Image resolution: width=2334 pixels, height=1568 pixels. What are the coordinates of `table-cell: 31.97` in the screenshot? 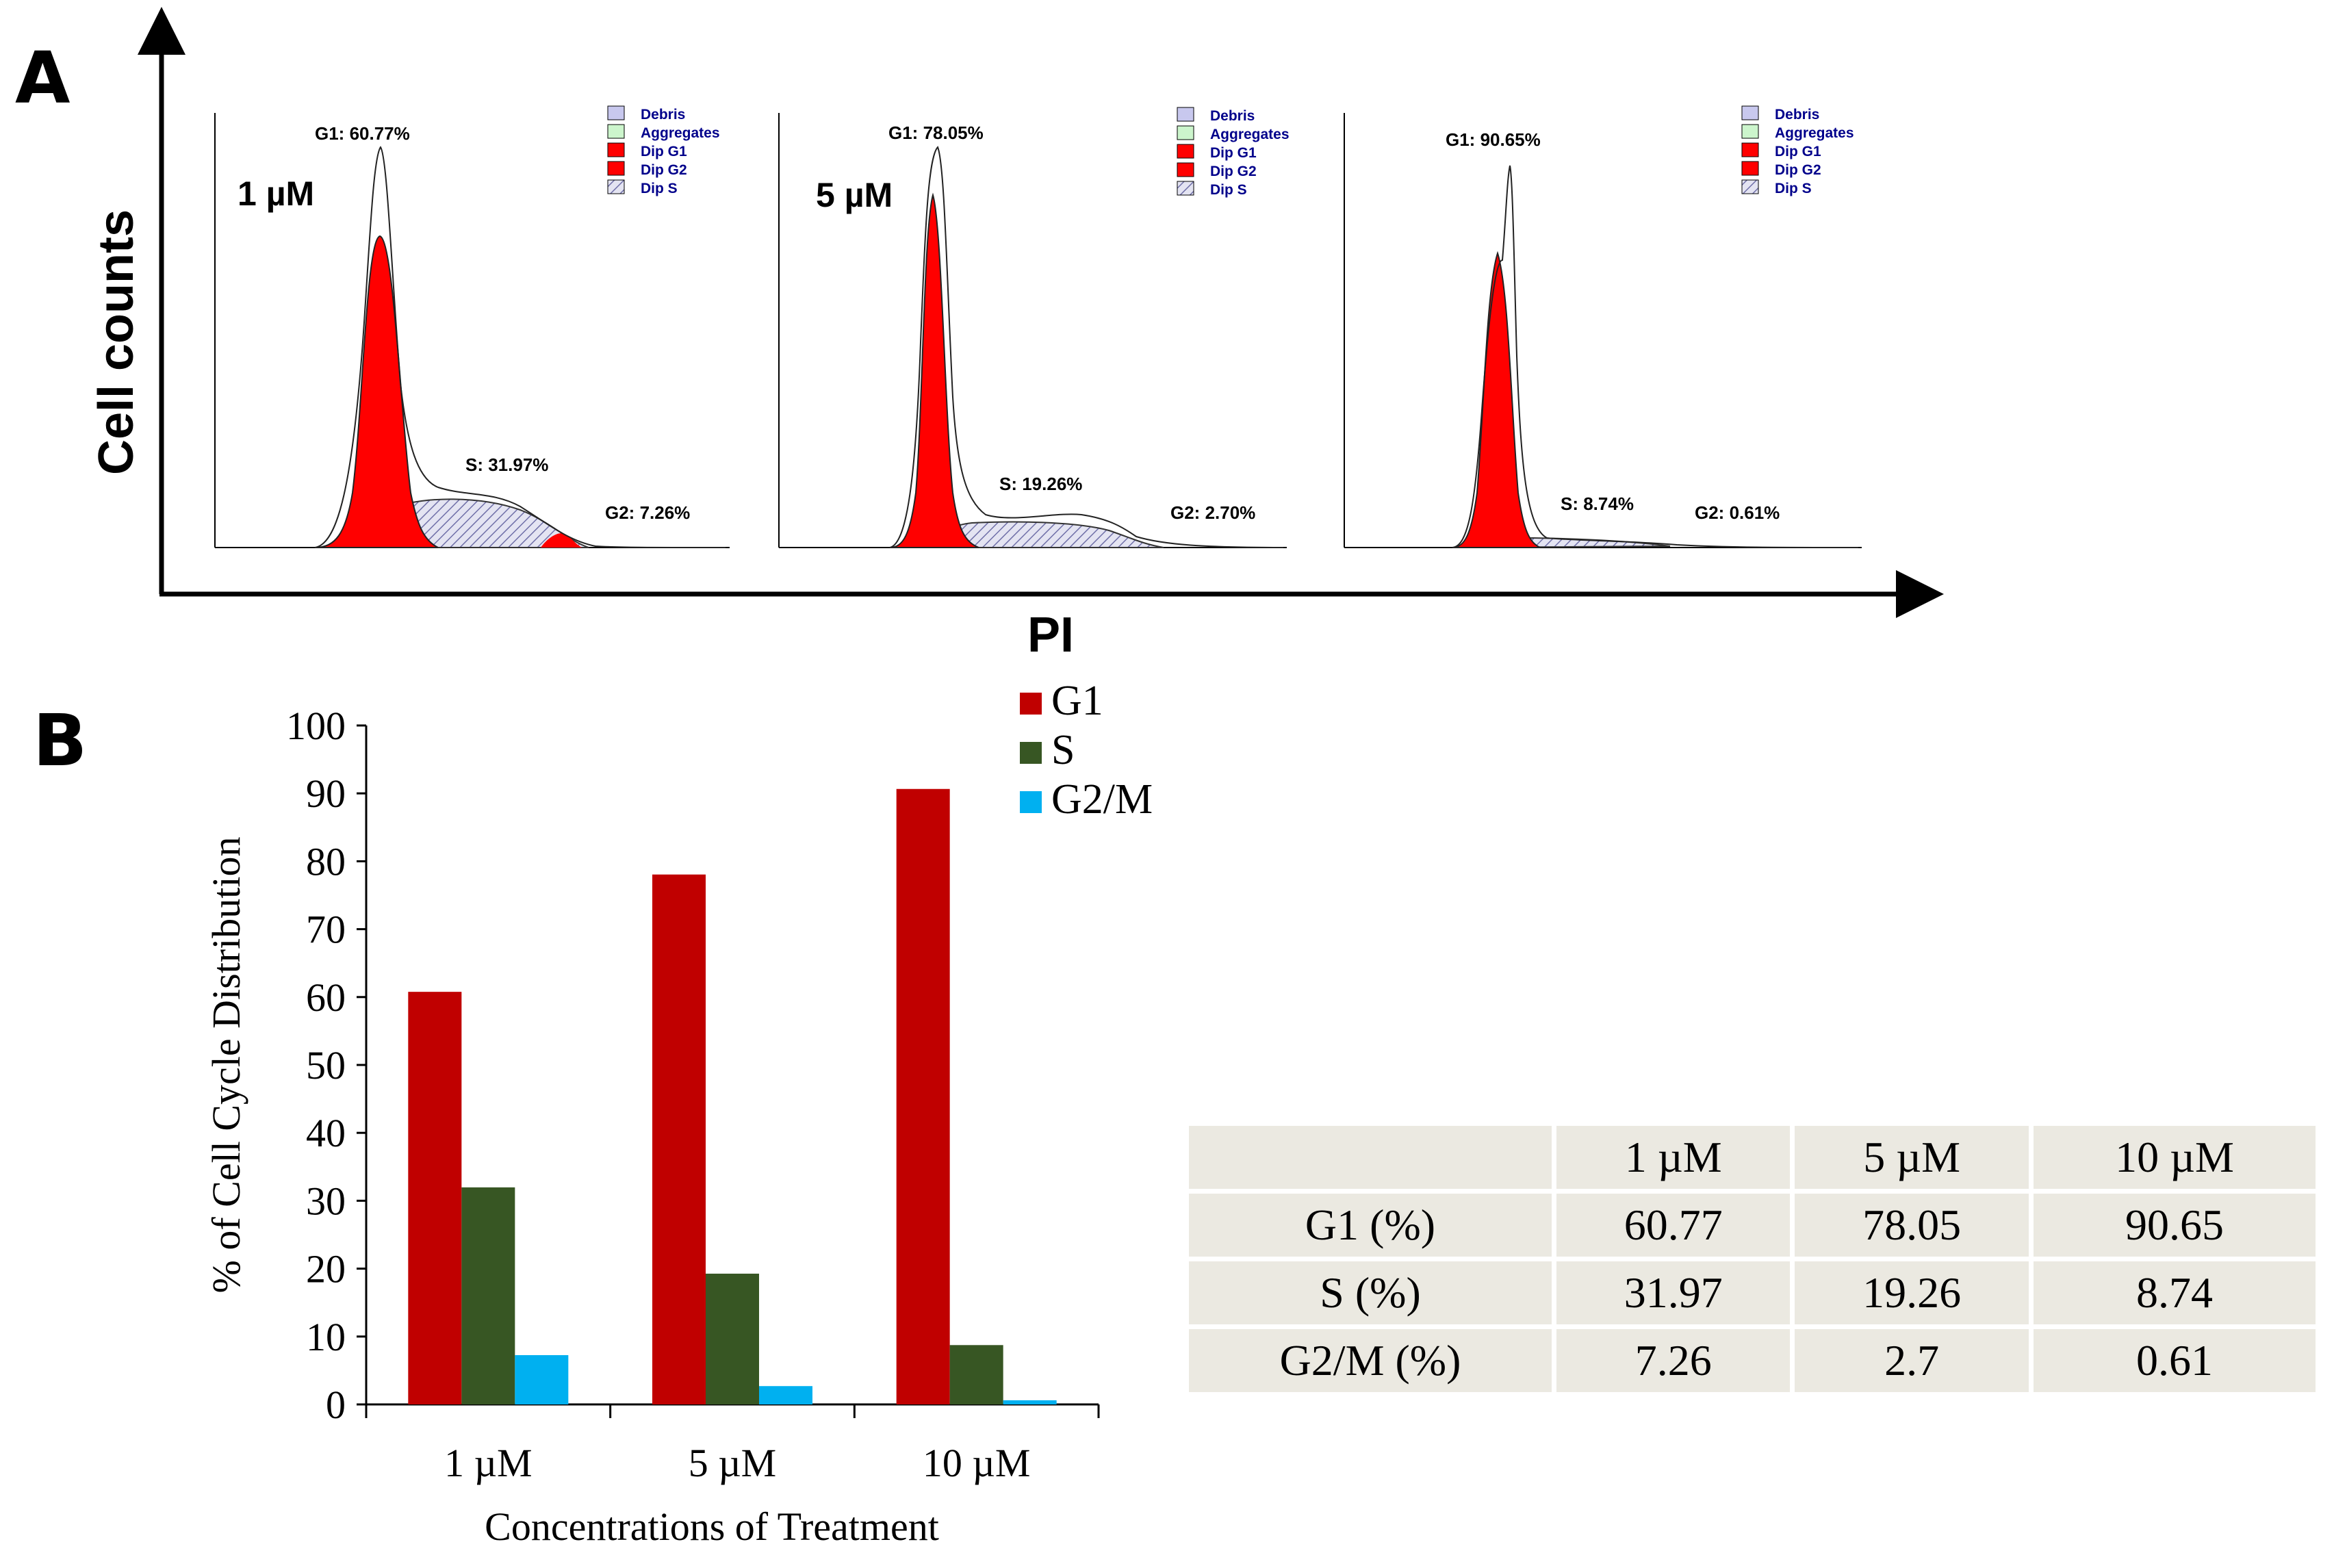 It's located at (1673, 1292).